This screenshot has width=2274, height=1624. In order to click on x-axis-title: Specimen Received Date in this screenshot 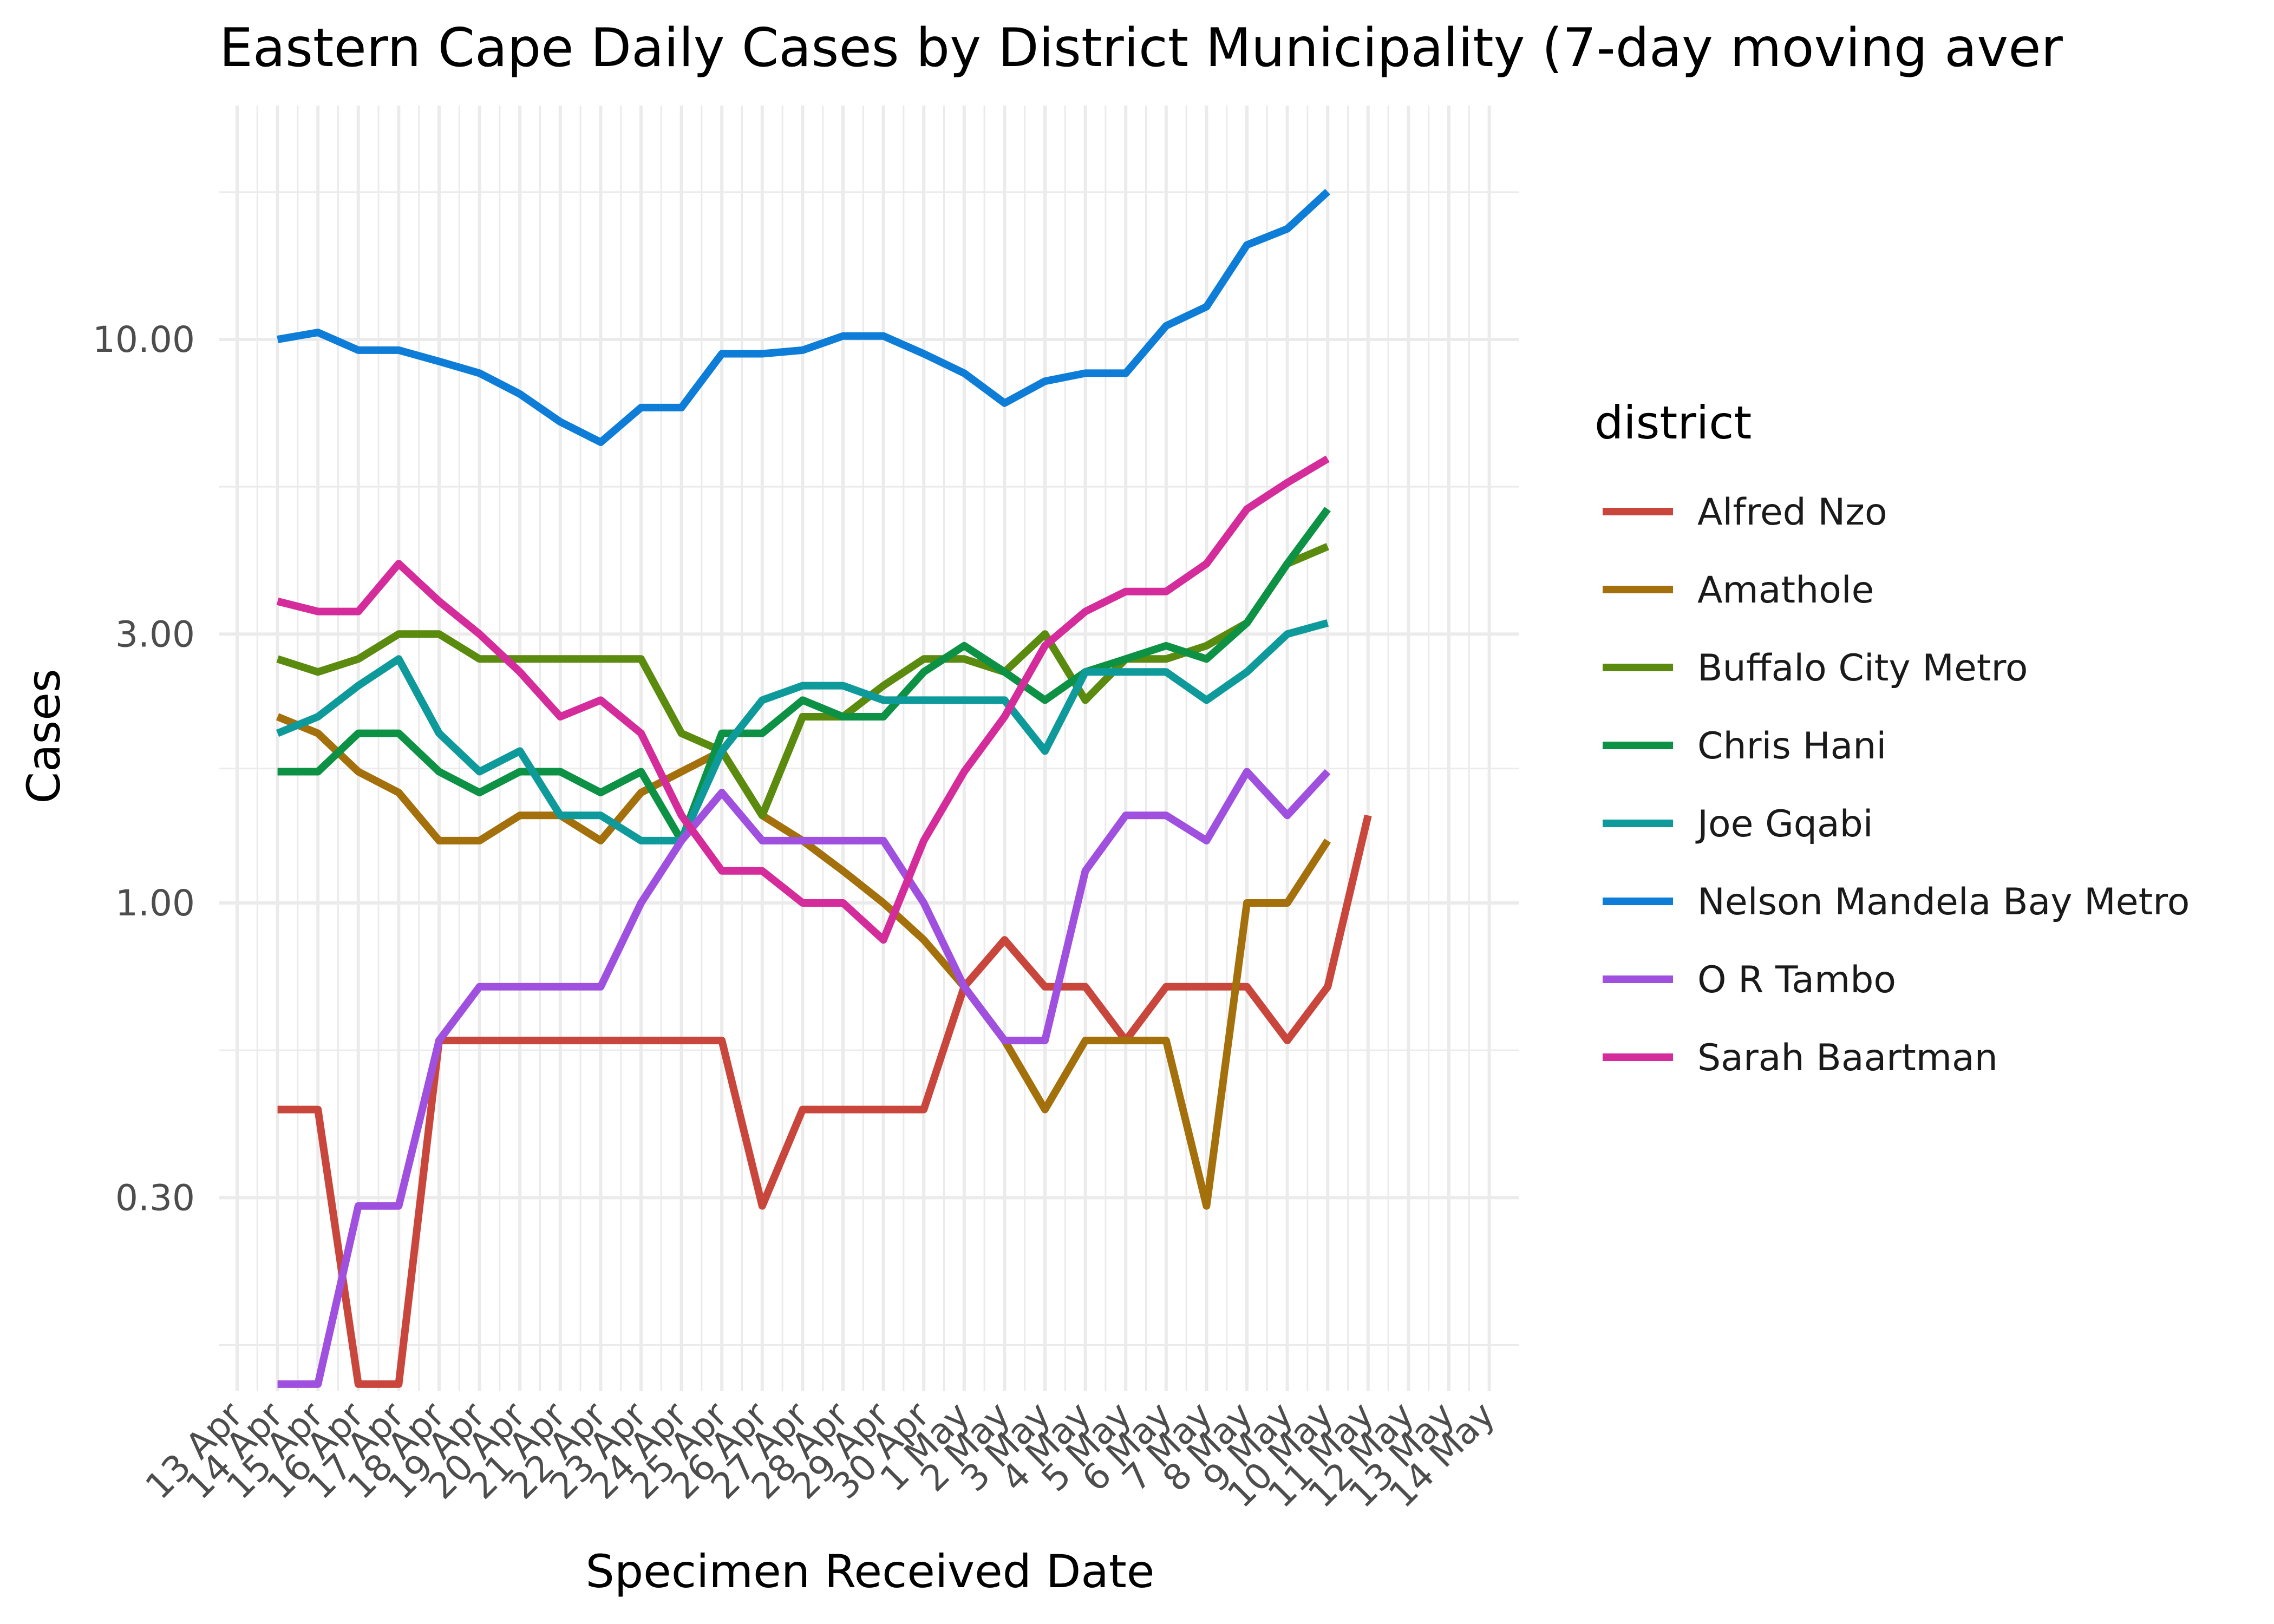, I will do `click(871, 1572)`.